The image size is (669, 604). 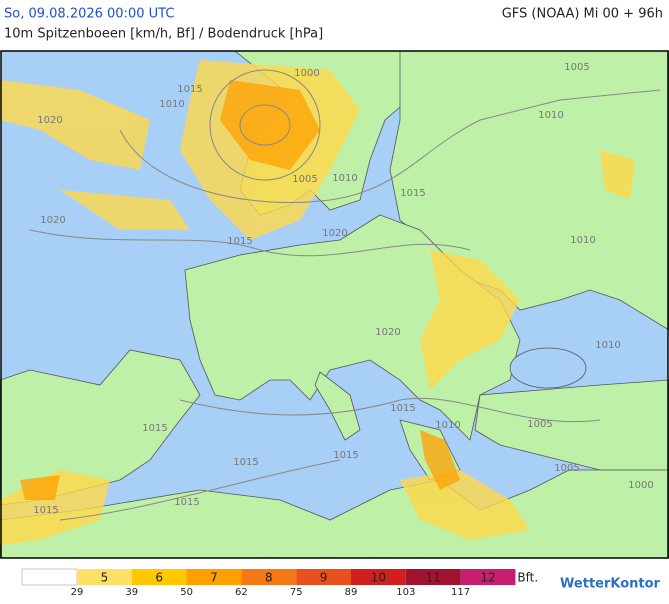 What do you see at coordinates (405, 592) in the screenshot?
I see `legend-threshold: 103` at bounding box center [405, 592].